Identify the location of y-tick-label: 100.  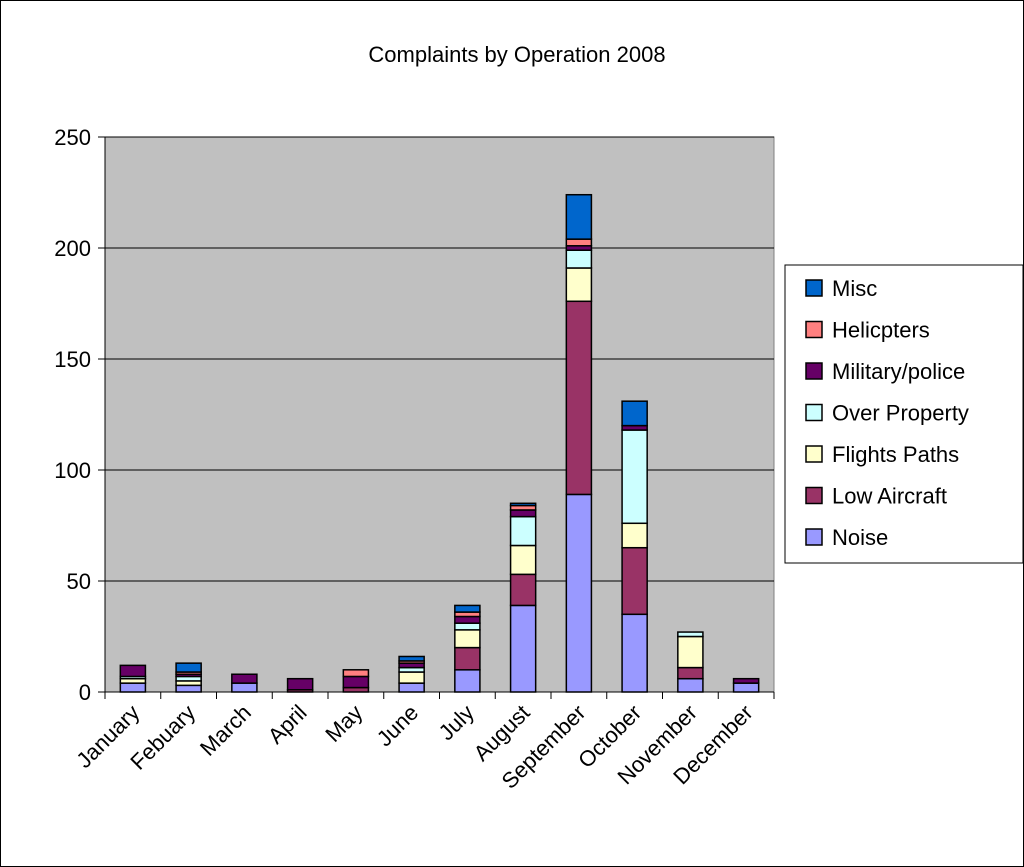
(72, 470).